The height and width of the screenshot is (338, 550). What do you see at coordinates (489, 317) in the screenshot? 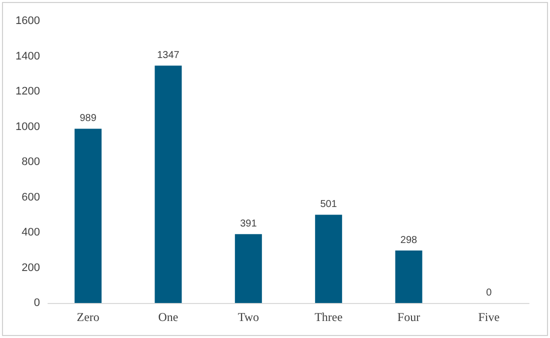
I see `x-tick-label: Five` at bounding box center [489, 317].